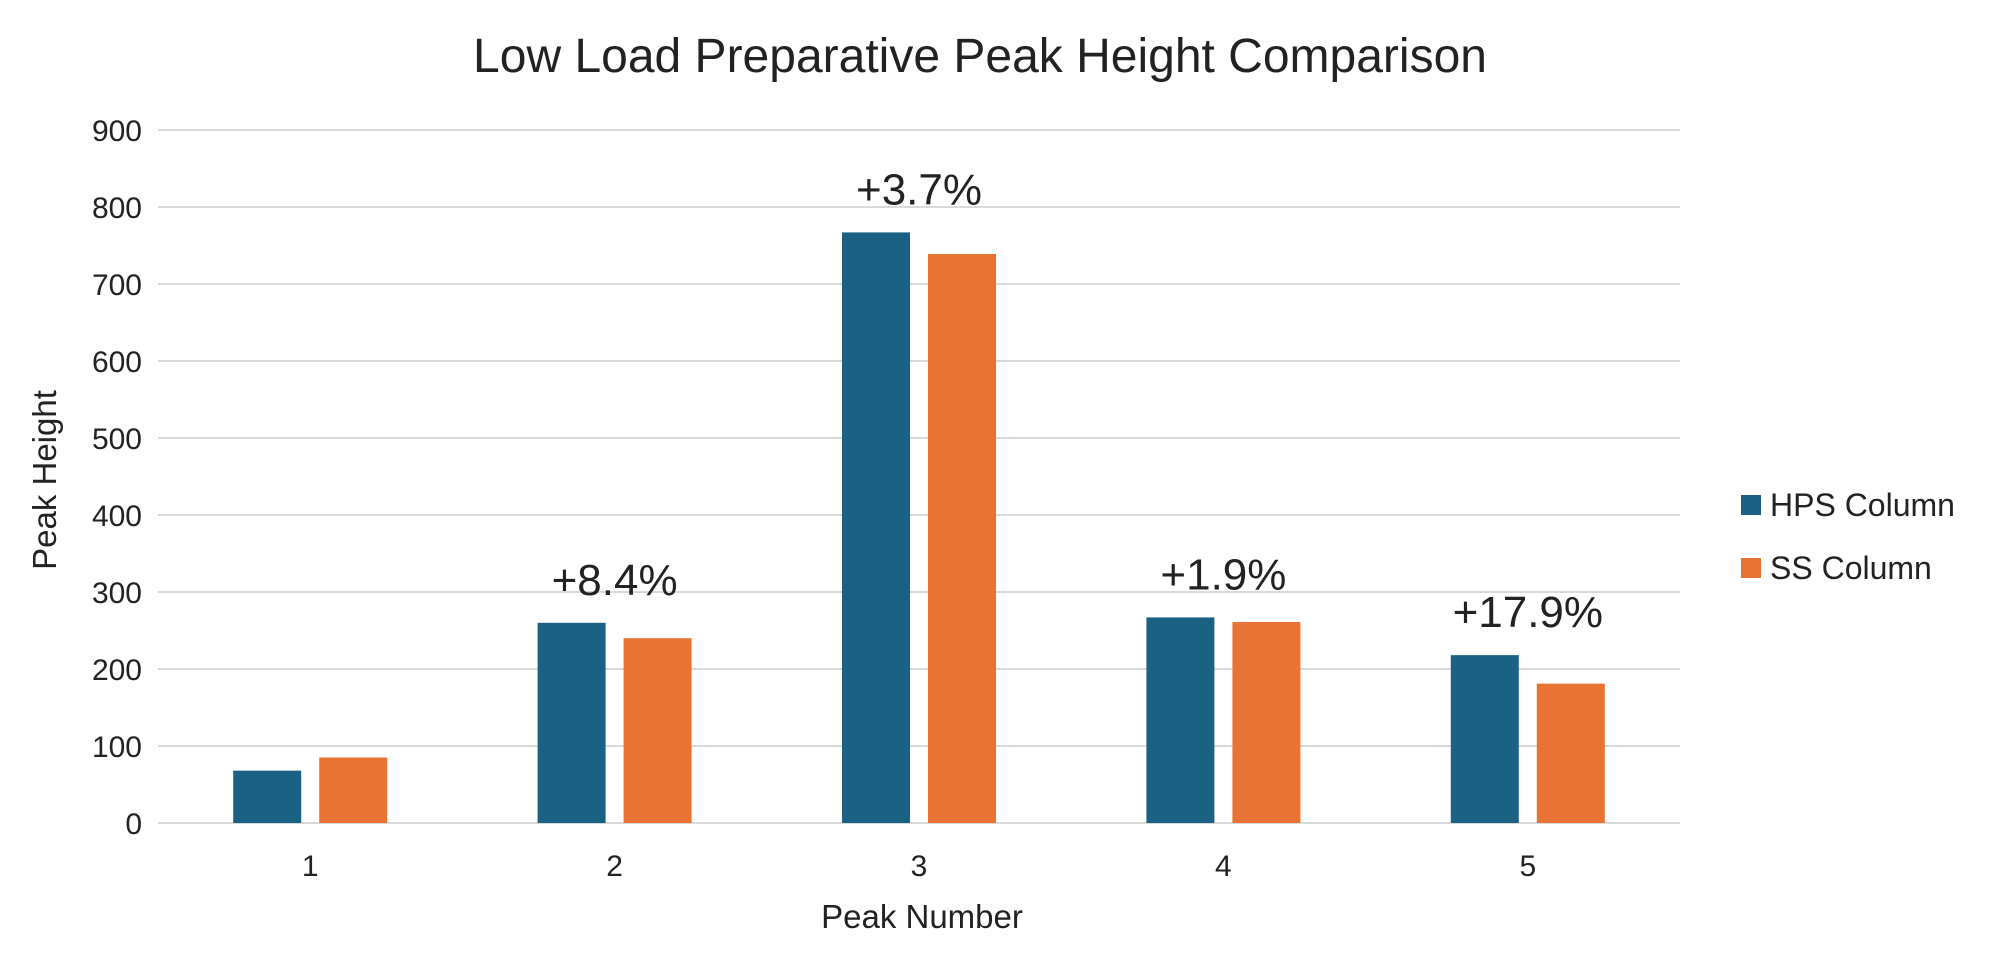 This screenshot has width=2000, height=973. Describe the element at coordinates (117, 362) in the screenshot. I see `y-tick-label: 600` at that location.